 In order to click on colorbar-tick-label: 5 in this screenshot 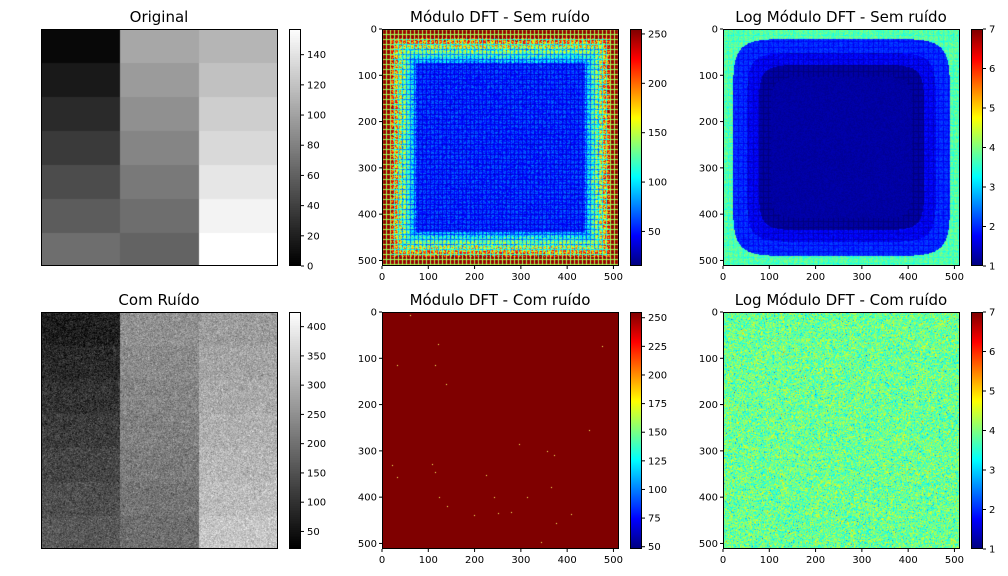, I will do `click(992, 109)`.